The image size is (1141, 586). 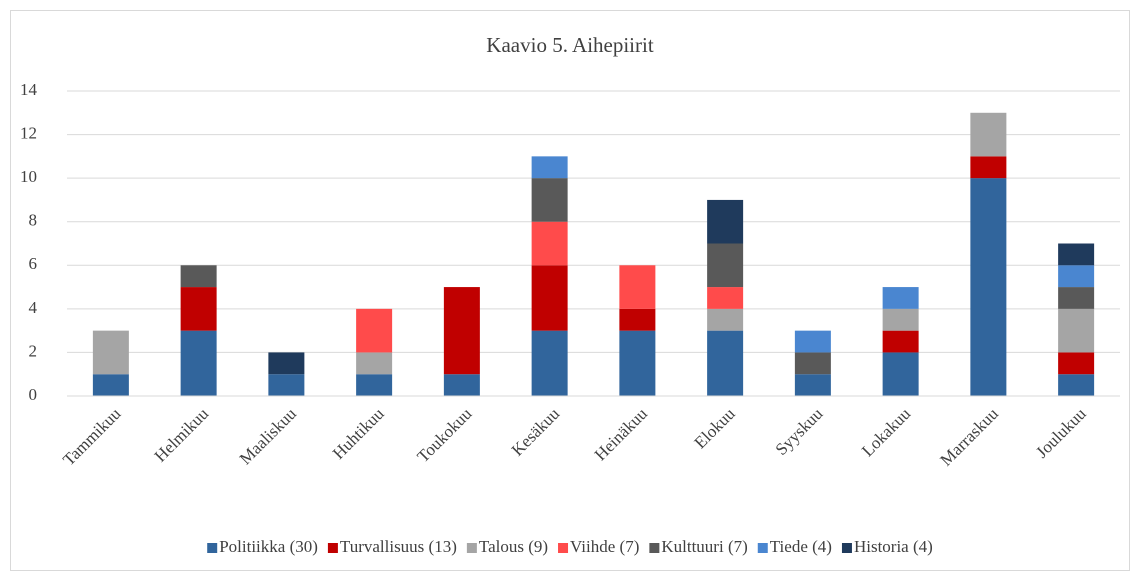 I want to click on legend-label: Kulttuuri (7), so click(x=704, y=546).